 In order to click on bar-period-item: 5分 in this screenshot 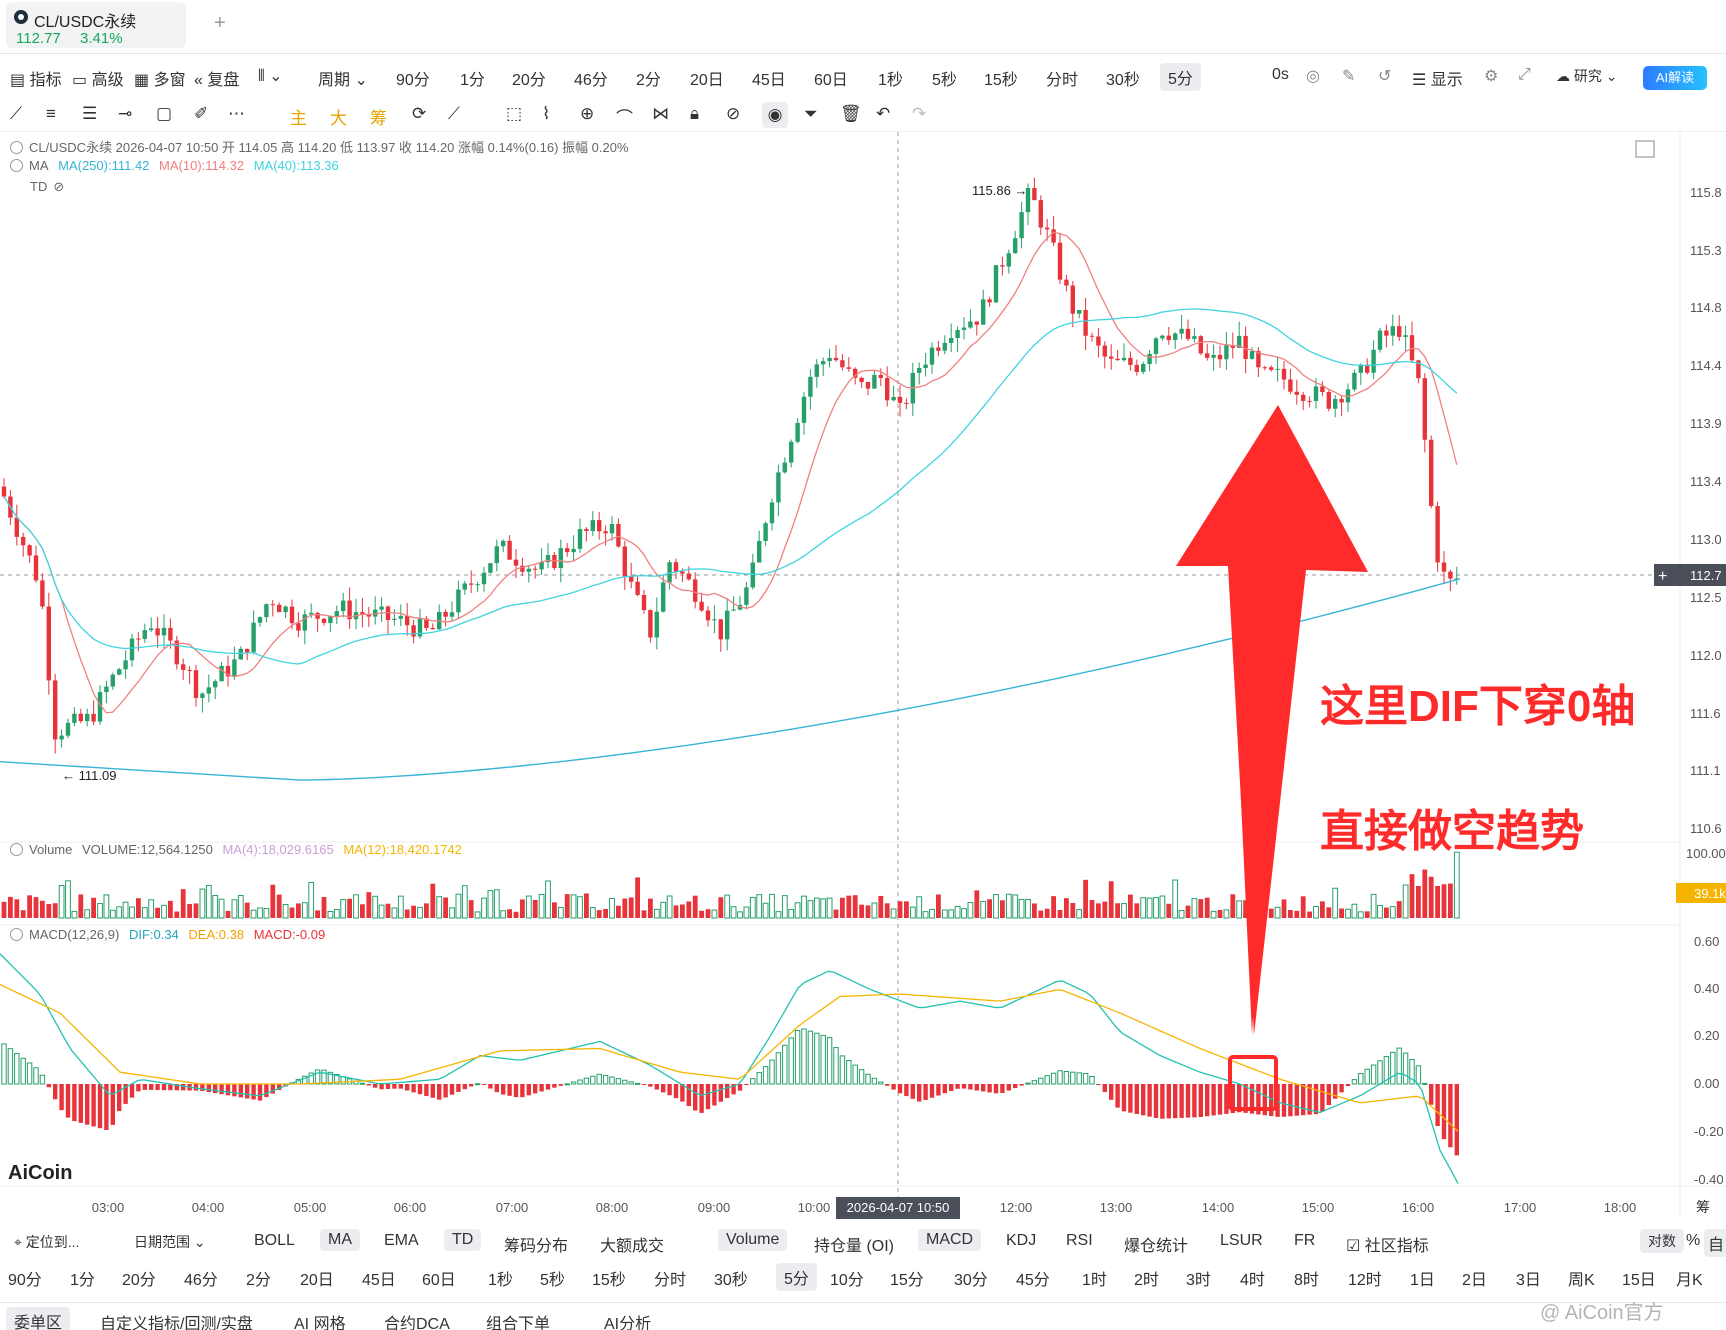, I will do `click(796, 1277)`.